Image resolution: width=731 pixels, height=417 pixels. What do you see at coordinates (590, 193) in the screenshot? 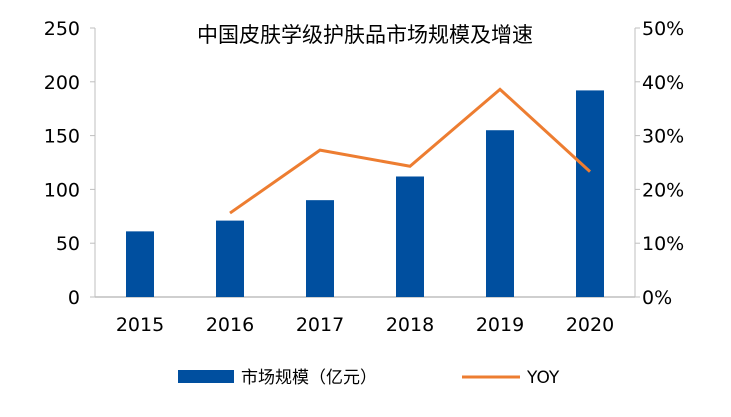
I see `bar-2020` at bounding box center [590, 193].